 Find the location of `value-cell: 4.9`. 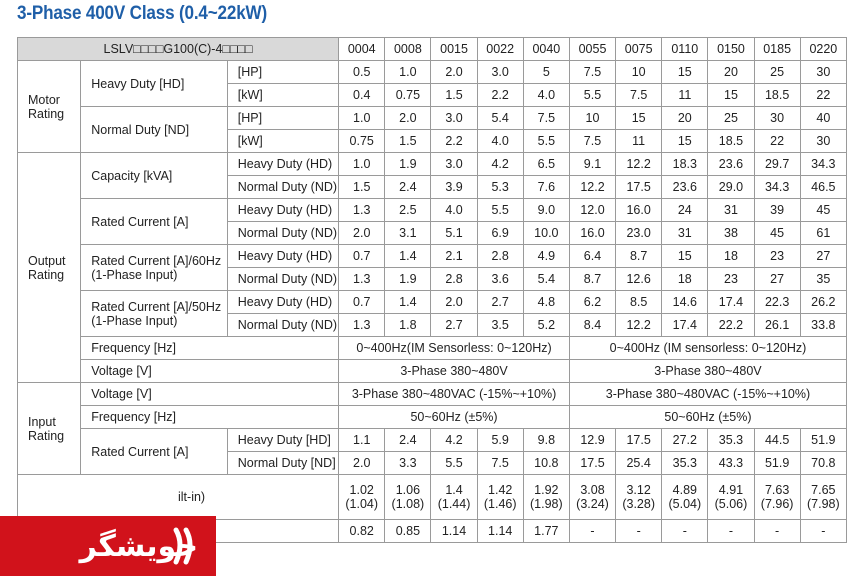

value-cell: 4.9 is located at coordinates (546, 256).